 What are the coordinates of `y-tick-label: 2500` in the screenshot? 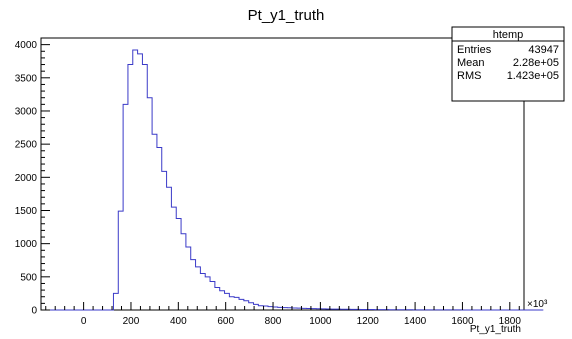 It's located at (26, 145).